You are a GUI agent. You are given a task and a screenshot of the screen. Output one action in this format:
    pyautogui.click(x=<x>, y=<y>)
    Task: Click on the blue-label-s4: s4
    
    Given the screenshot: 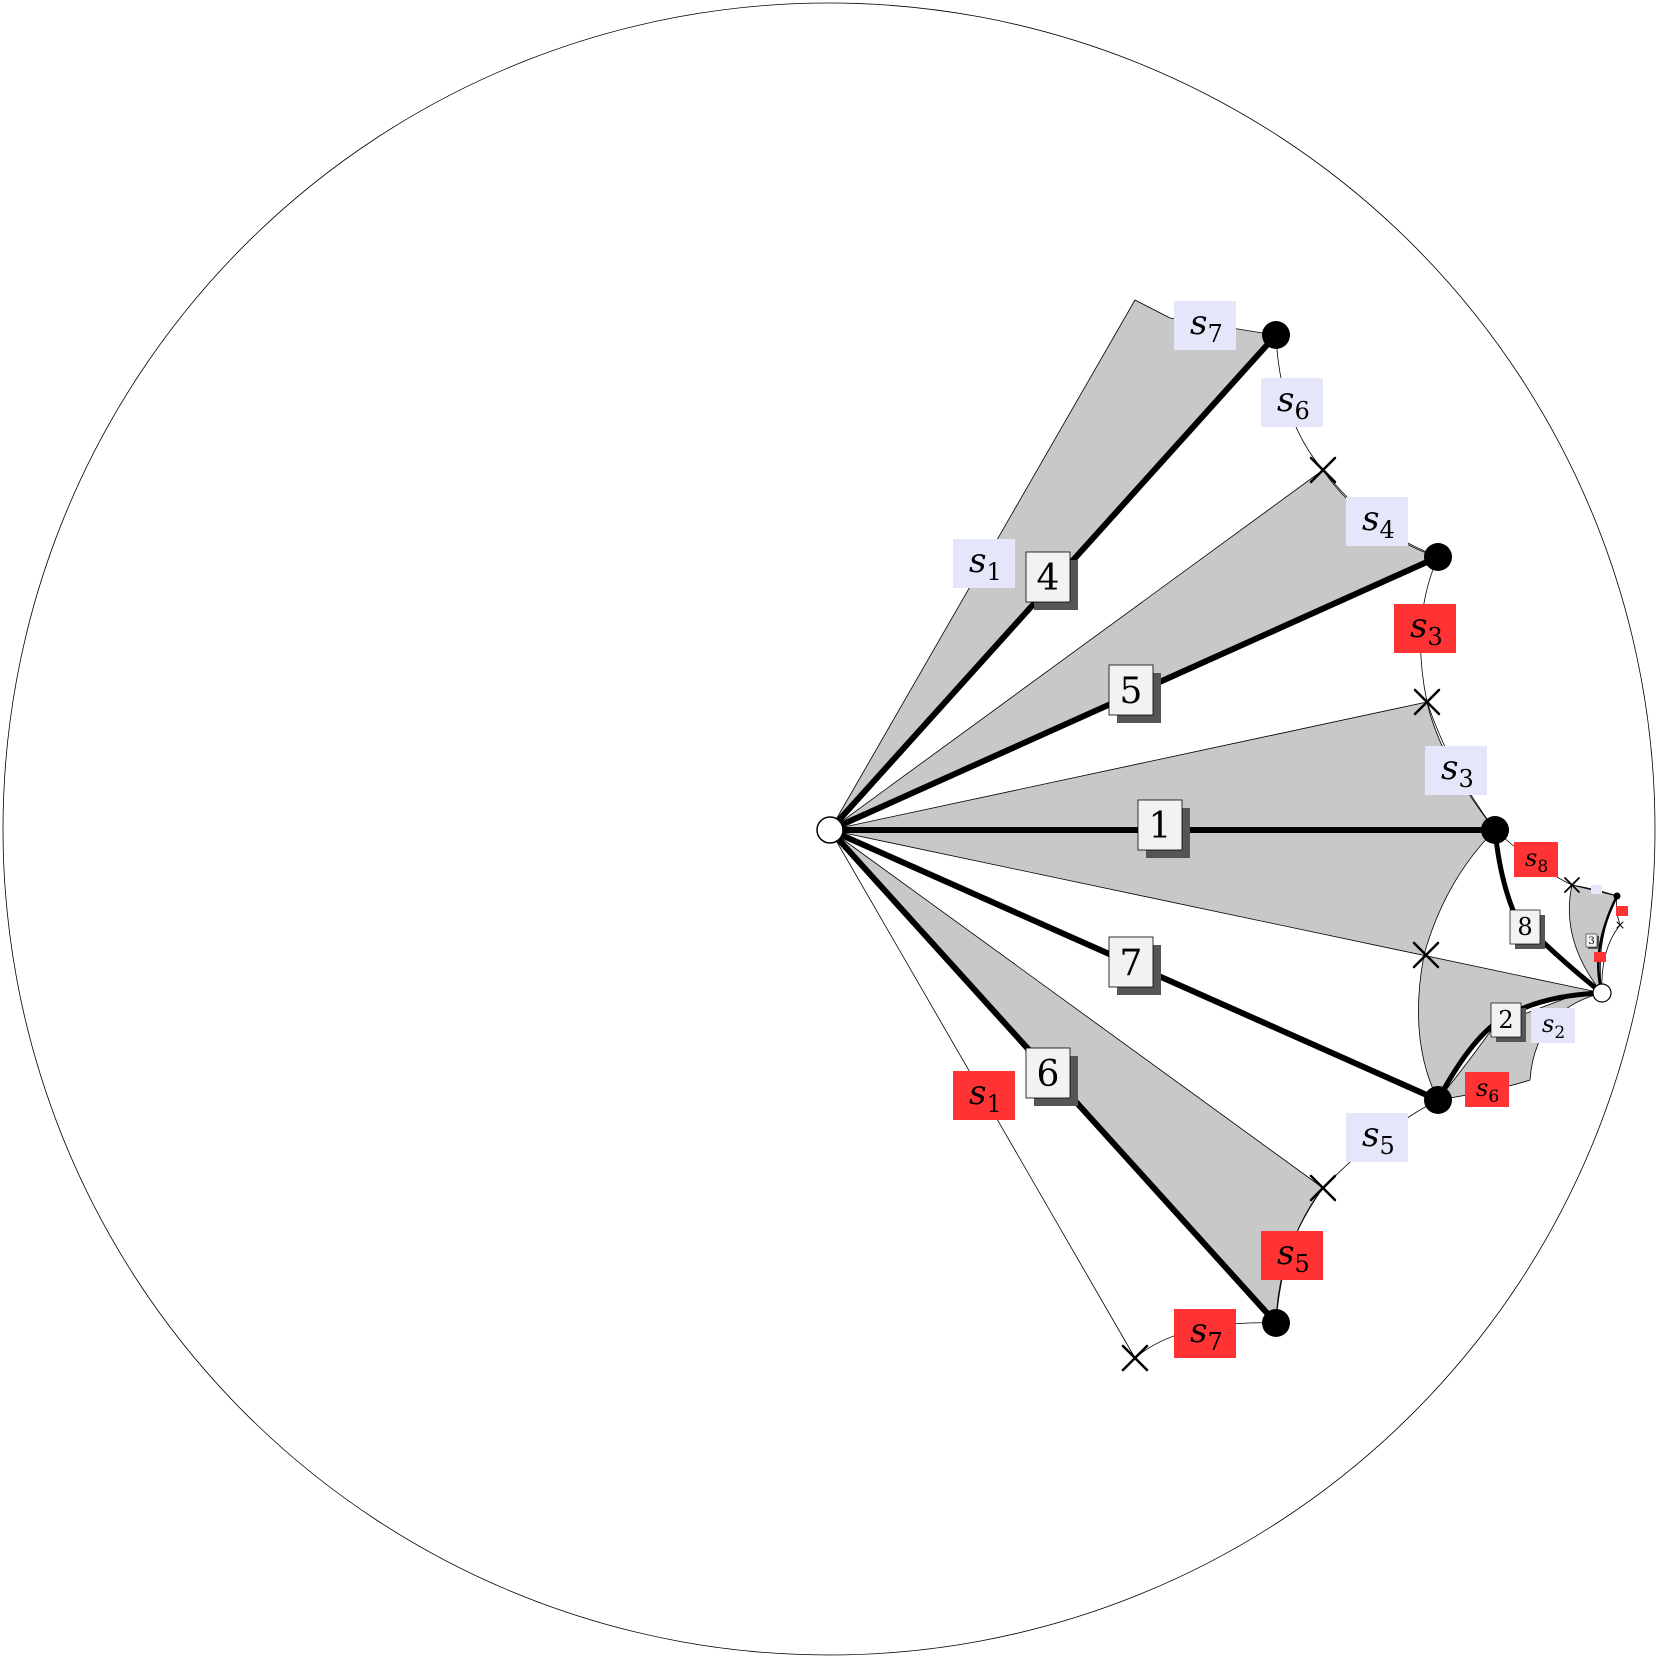 What is the action you would take?
    pyautogui.click(x=1377, y=521)
    